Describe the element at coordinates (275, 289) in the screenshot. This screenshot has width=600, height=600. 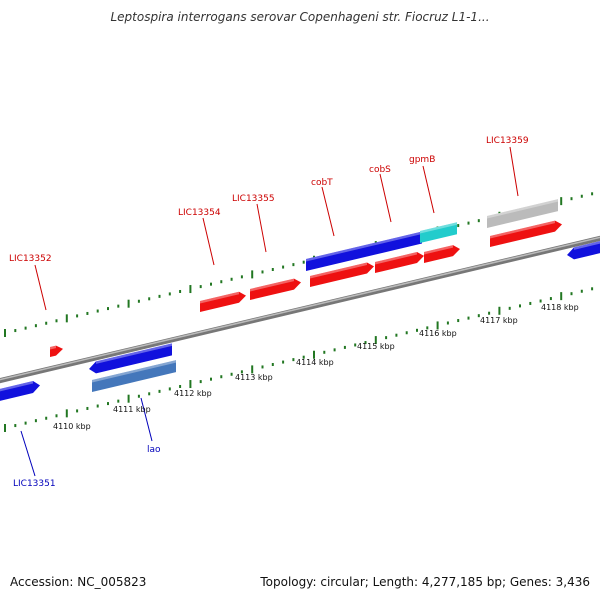
I see `gene-lic13355` at that location.